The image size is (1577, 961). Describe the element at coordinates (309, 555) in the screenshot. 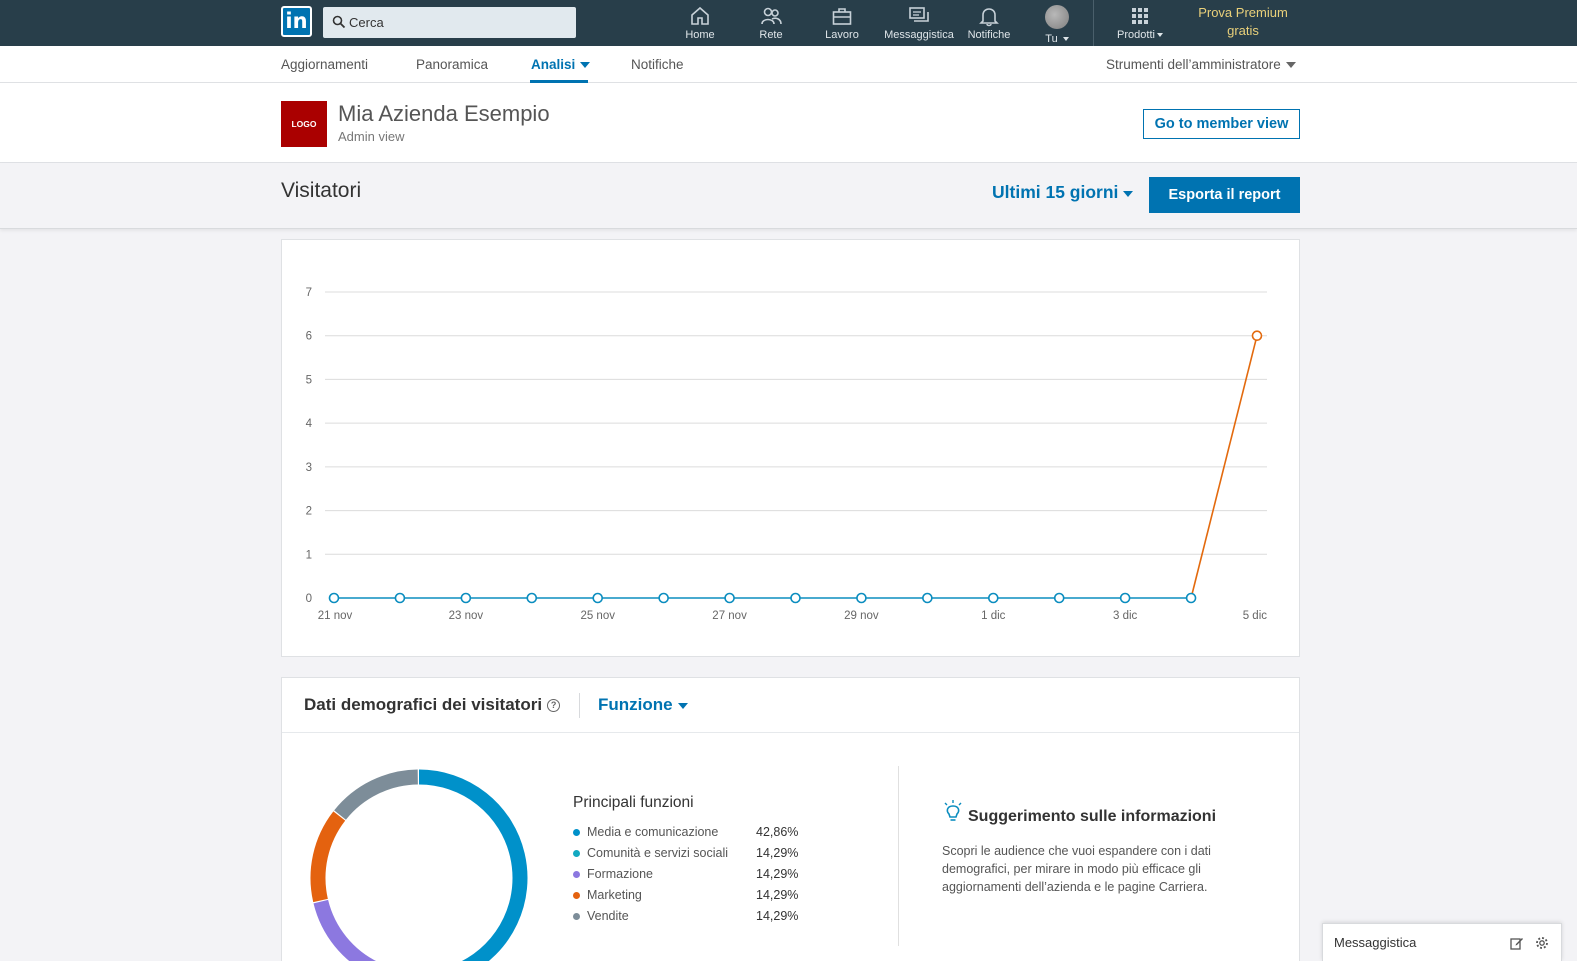

I see `y-tick-label: 1` at that location.